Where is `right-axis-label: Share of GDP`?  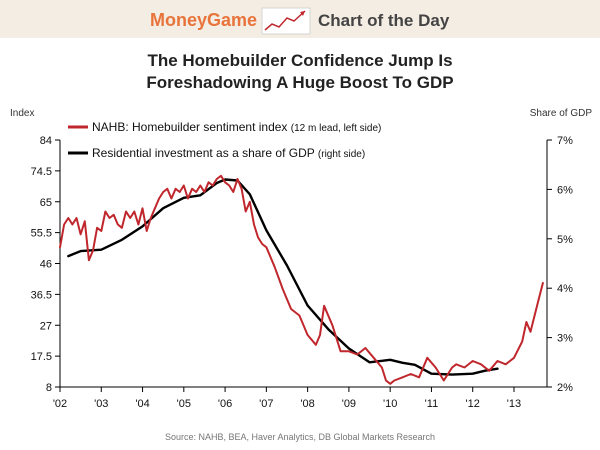
right-axis-label: Share of GDP is located at coordinates (561, 113).